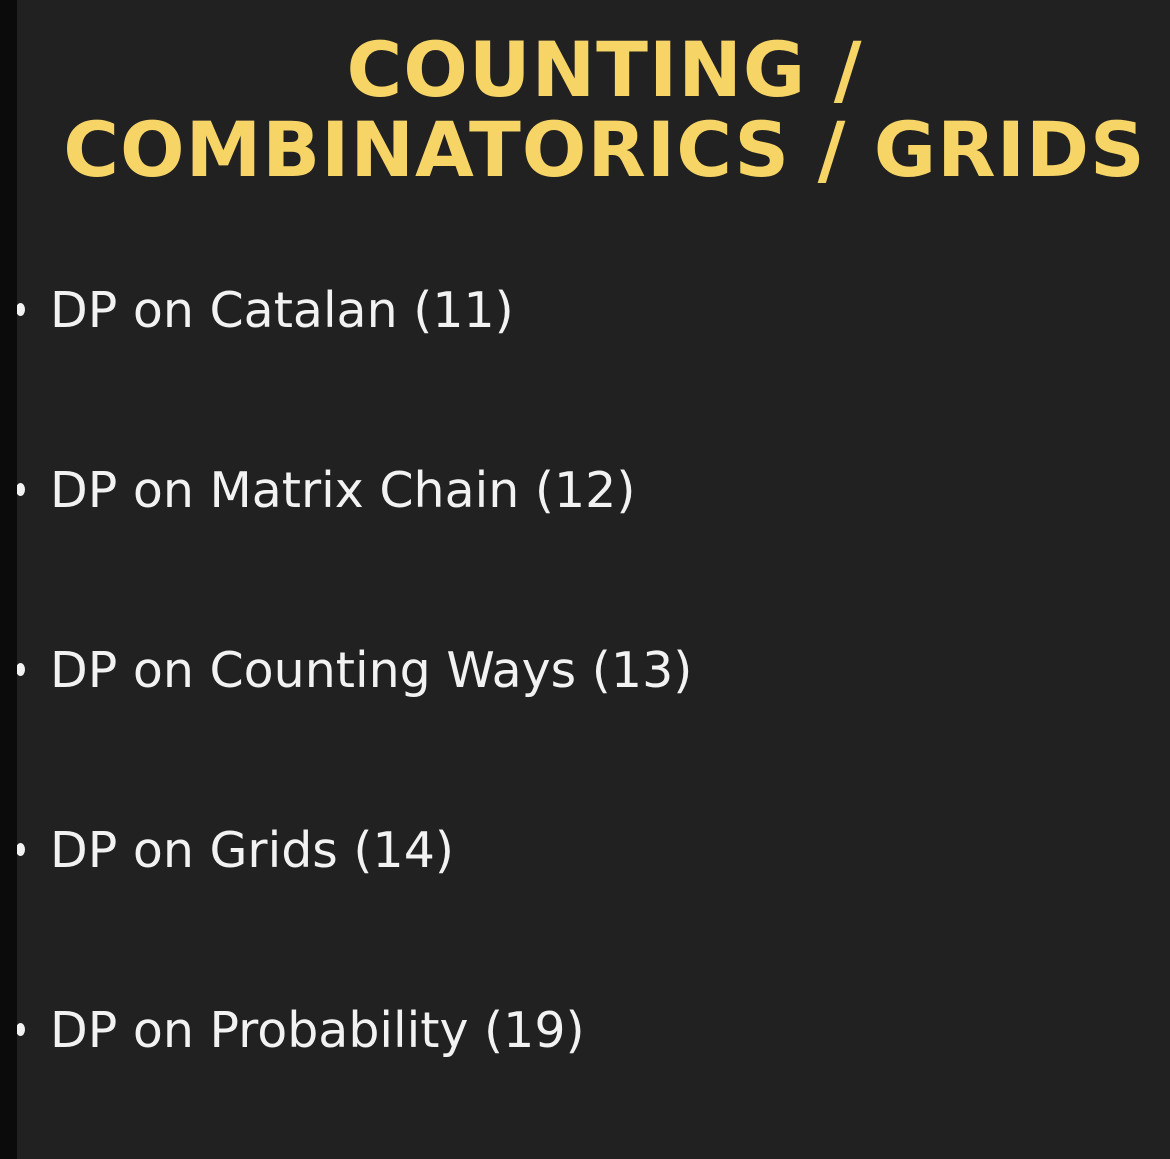 Image resolution: width=1170 pixels, height=1159 pixels. I want to click on list-item-label: DP on Counting Ways (13), so click(371, 670).